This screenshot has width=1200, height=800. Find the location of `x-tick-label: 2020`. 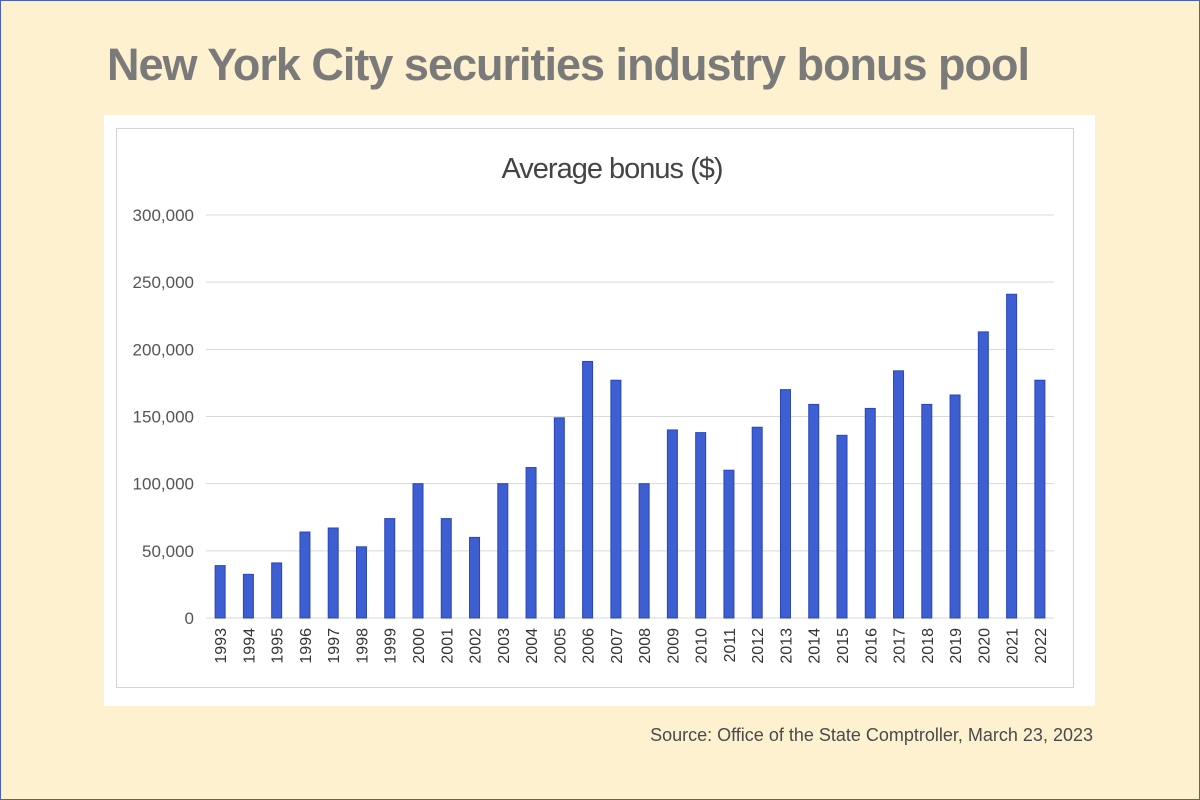

x-tick-label: 2020 is located at coordinates (984, 646).